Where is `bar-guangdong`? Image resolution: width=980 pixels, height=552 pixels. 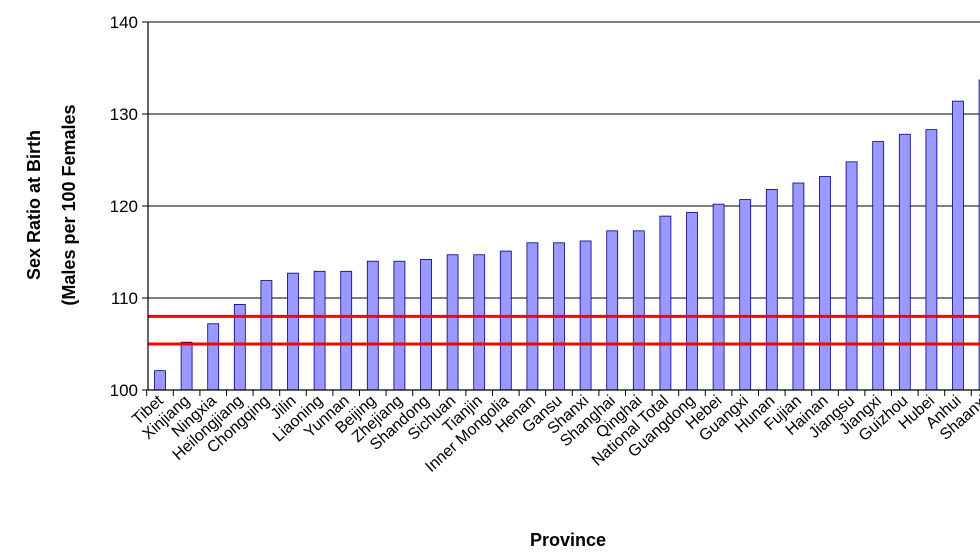 bar-guangdong is located at coordinates (692, 301).